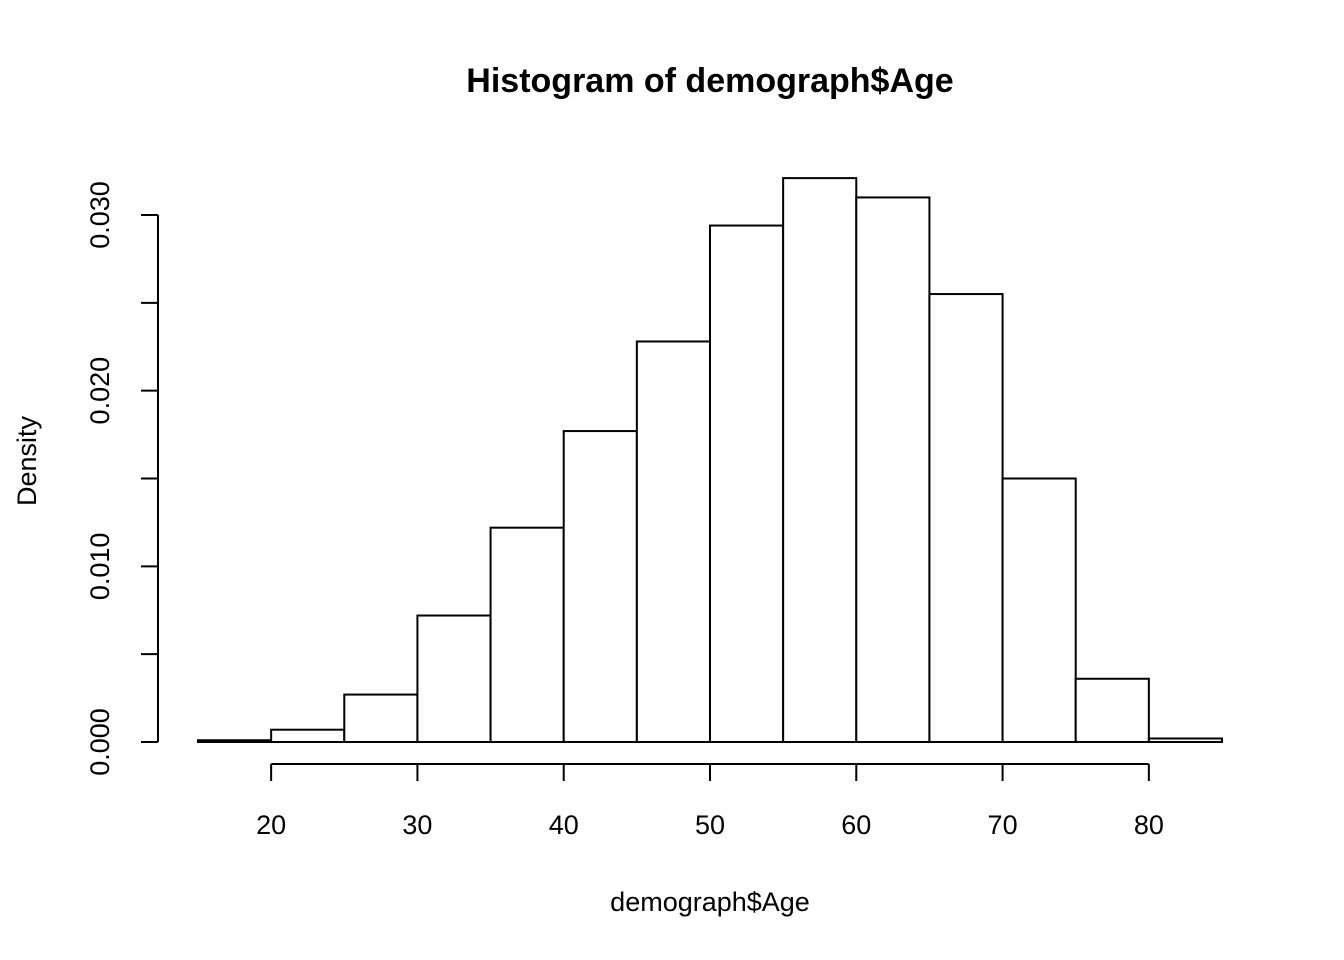  What do you see at coordinates (564, 825) in the screenshot?
I see `x-tick-label: 40` at bounding box center [564, 825].